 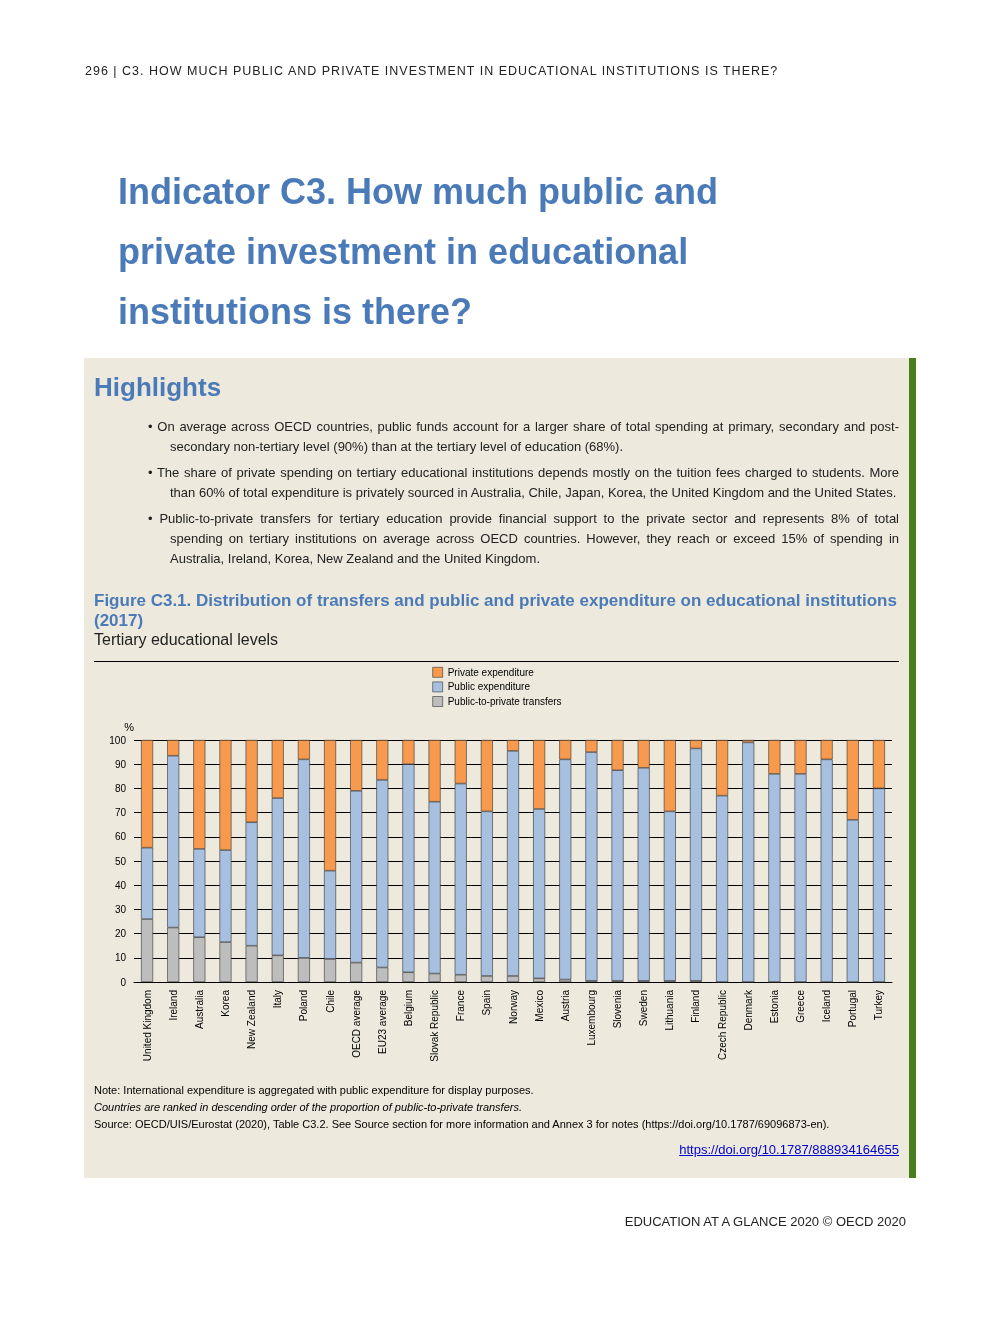 What do you see at coordinates (879, 1005) in the screenshot?
I see `x-tick-label: Turkey` at bounding box center [879, 1005].